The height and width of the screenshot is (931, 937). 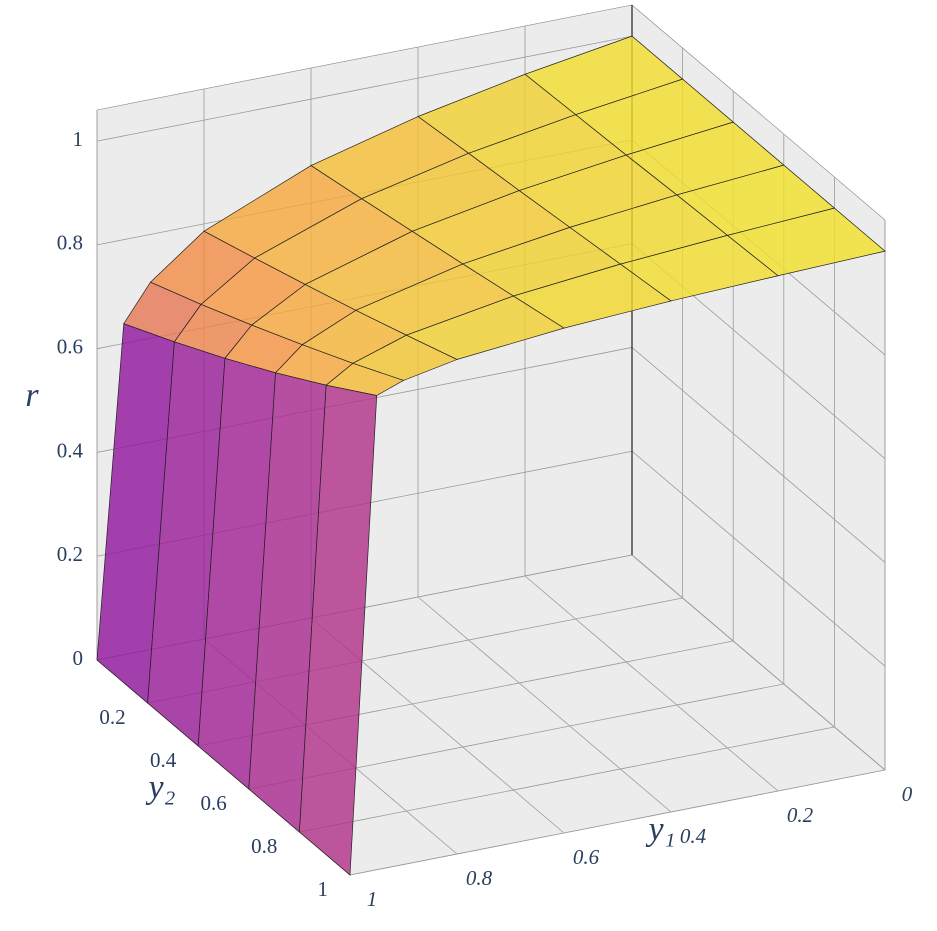 I want to click on y-axis-label: y₂, so click(x=161, y=787).